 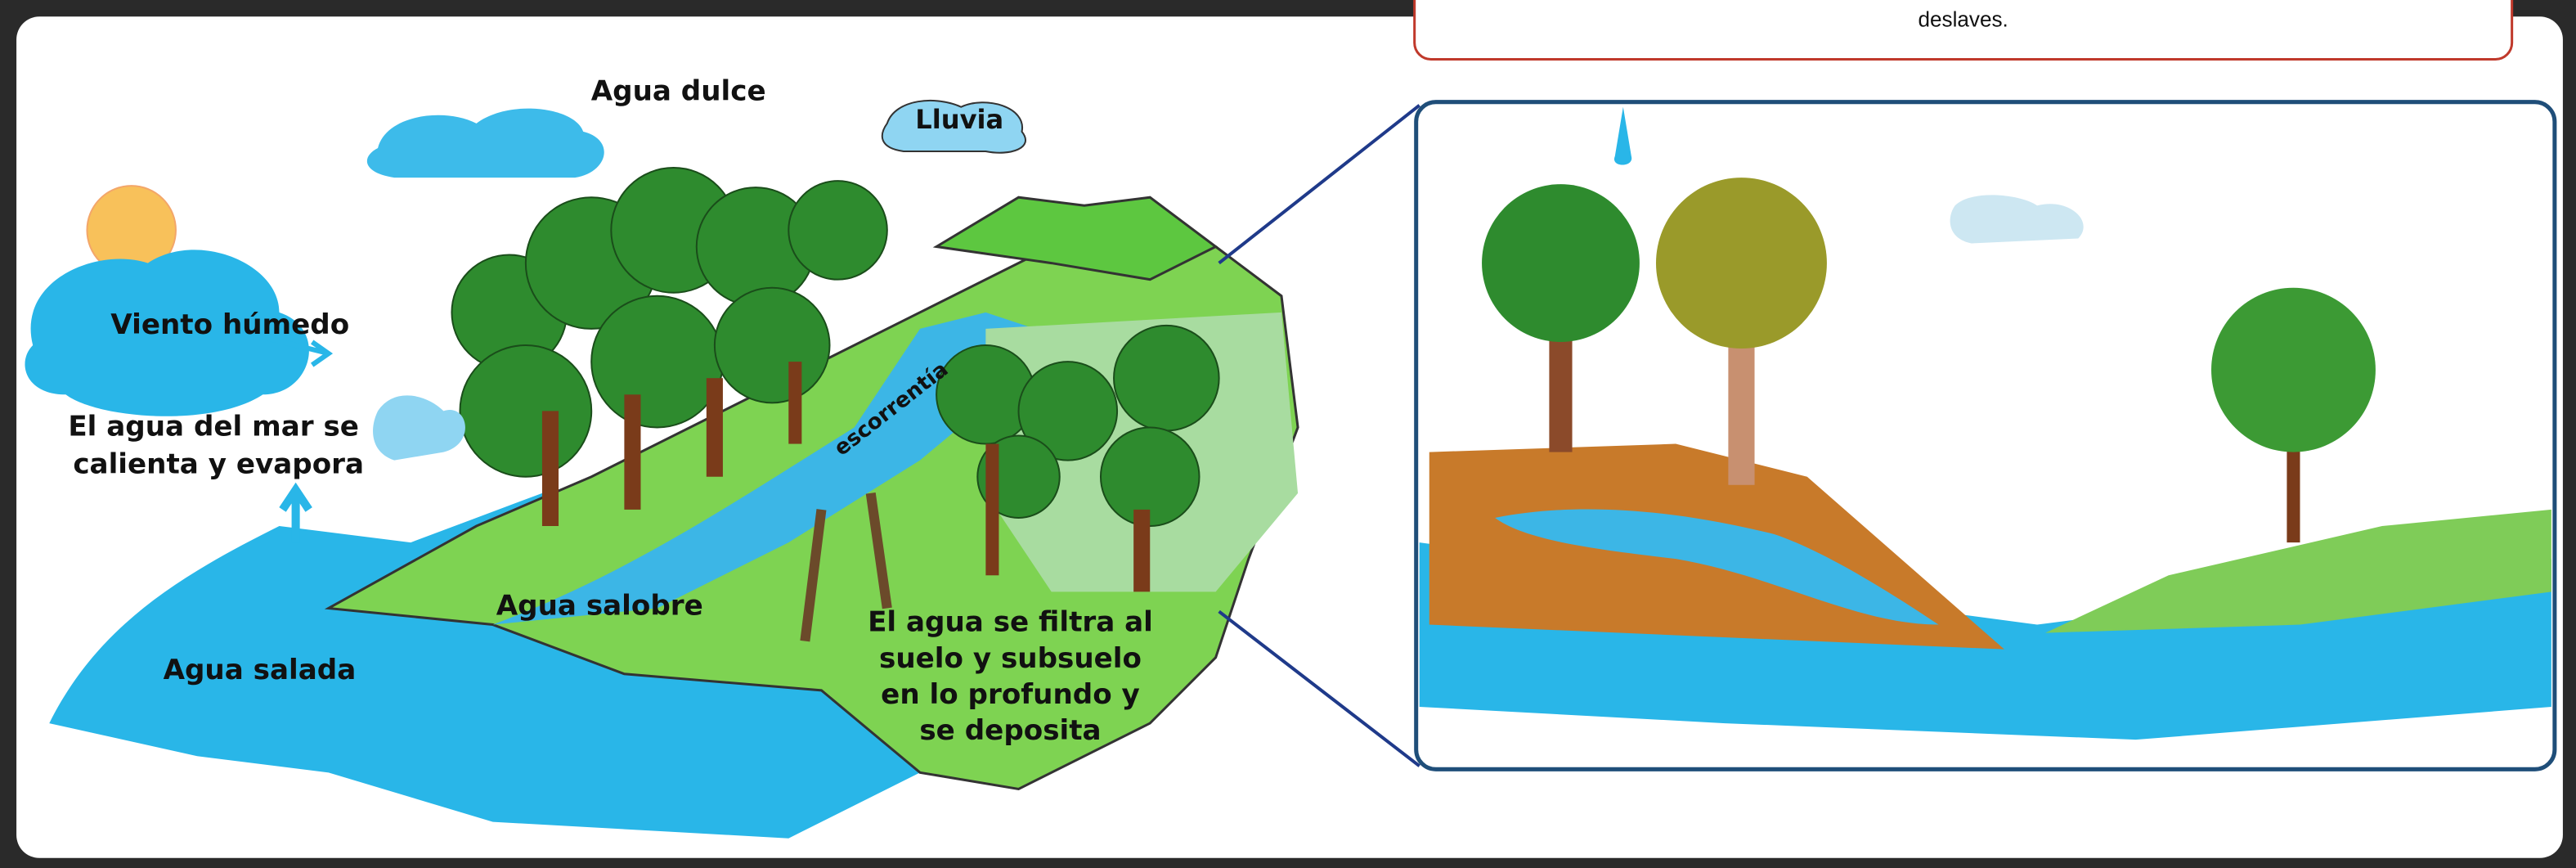 What do you see at coordinates (485, 143) in the screenshot?
I see `cloud-fresh` at bounding box center [485, 143].